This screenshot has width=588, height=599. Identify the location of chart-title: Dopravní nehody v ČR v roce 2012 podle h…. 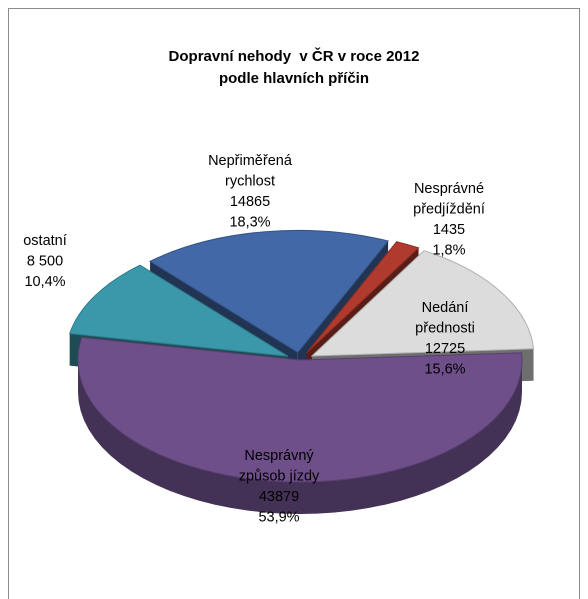
(294, 68).